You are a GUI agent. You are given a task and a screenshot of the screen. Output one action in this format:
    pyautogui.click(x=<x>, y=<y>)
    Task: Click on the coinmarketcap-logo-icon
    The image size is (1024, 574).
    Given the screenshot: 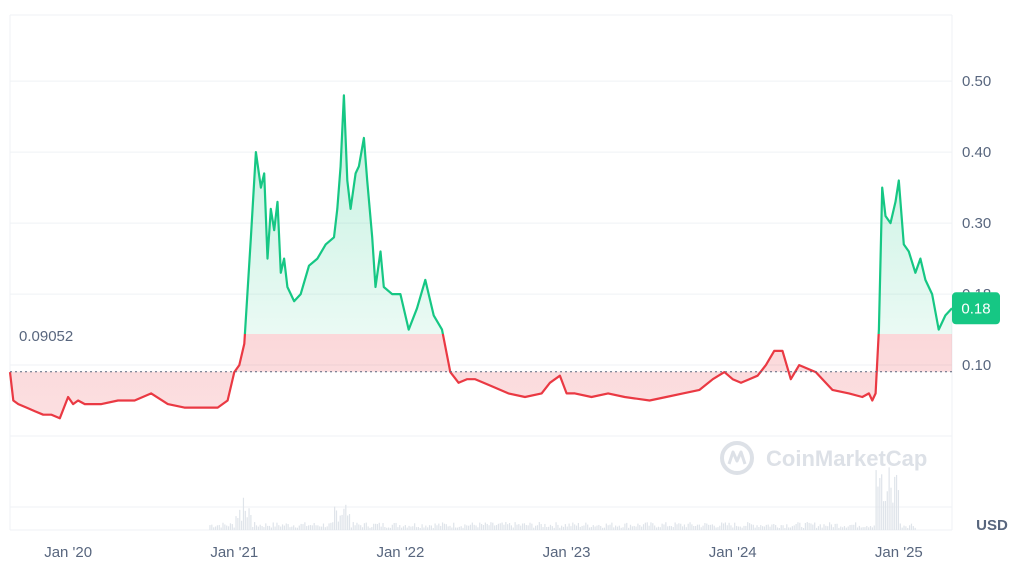 What is the action you would take?
    pyautogui.click(x=737, y=458)
    